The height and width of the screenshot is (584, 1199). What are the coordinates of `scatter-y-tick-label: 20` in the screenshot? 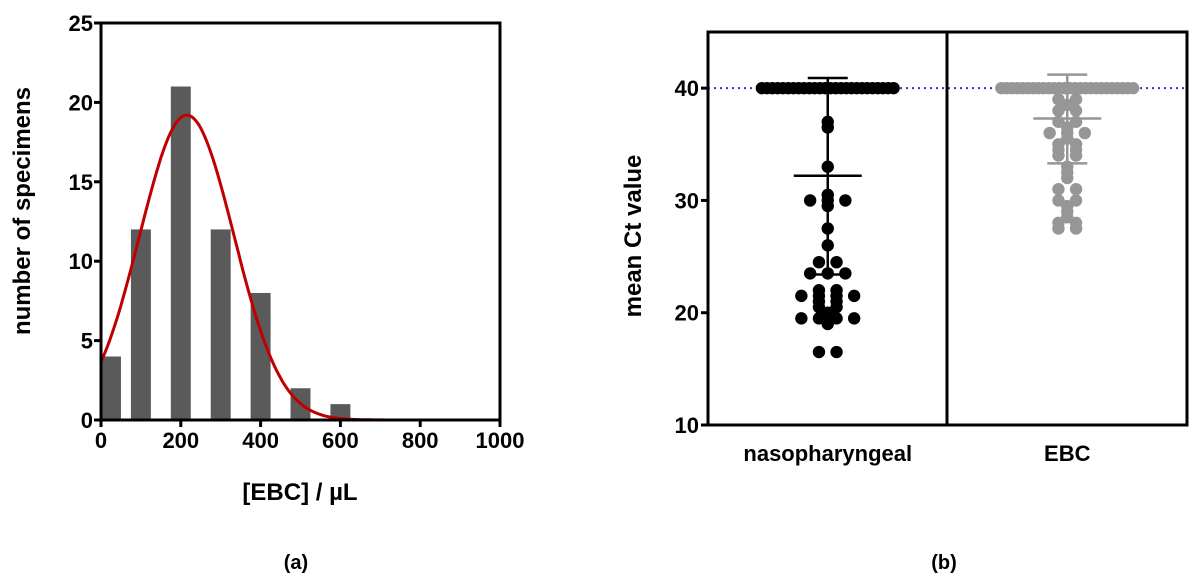 It's located at (687, 313).